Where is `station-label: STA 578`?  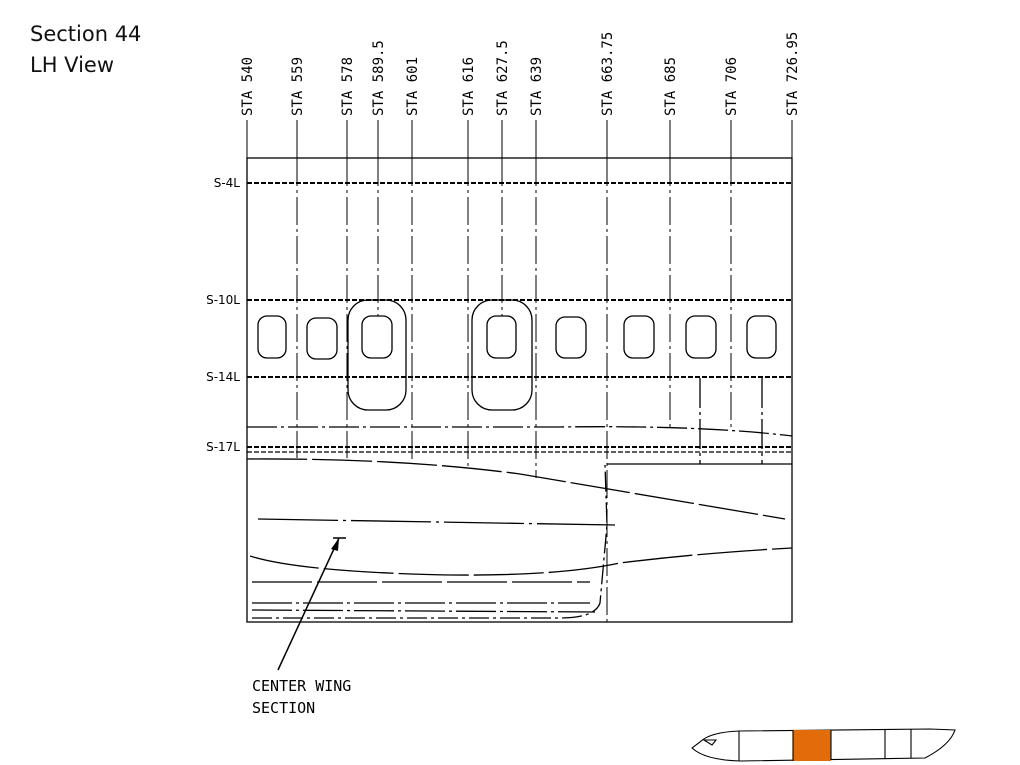
station-label: STA 578 is located at coordinates (348, 86).